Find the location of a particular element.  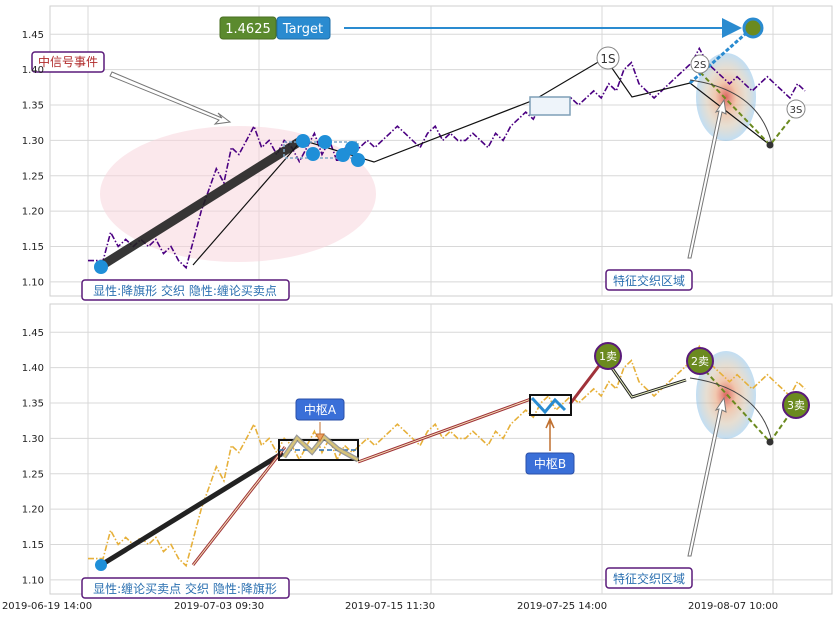

axis-bottom: 1.10 1.15 1.20 1.25 1.30 1.35 1.40 1.45 is located at coordinates (33, 457).